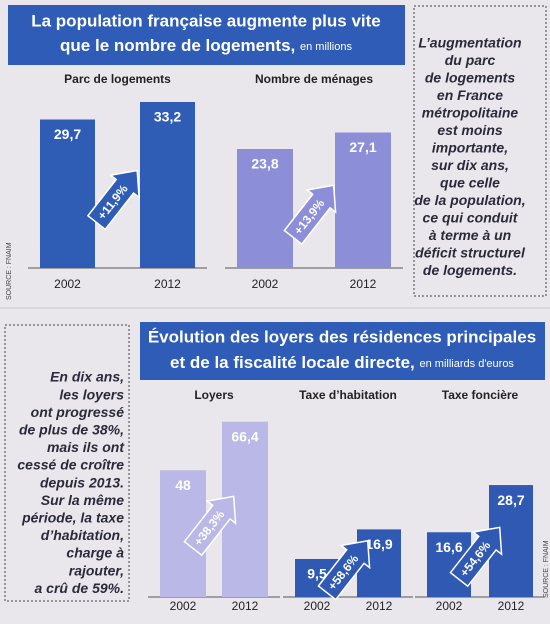  Describe the element at coordinates (378, 544) in the screenshot. I see `value-label: 16,9` at that location.